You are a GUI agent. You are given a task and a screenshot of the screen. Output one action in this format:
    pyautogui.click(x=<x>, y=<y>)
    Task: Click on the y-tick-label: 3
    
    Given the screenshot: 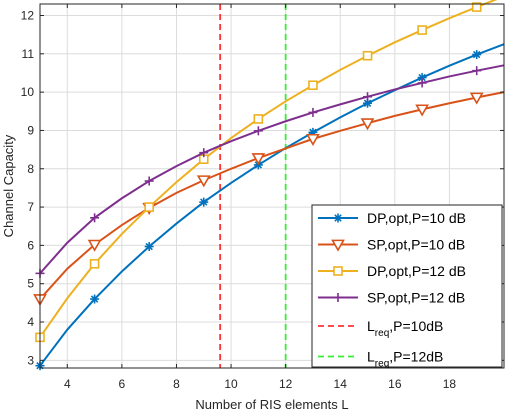 What is the action you would take?
    pyautogui.click(x=30, y=360)
    